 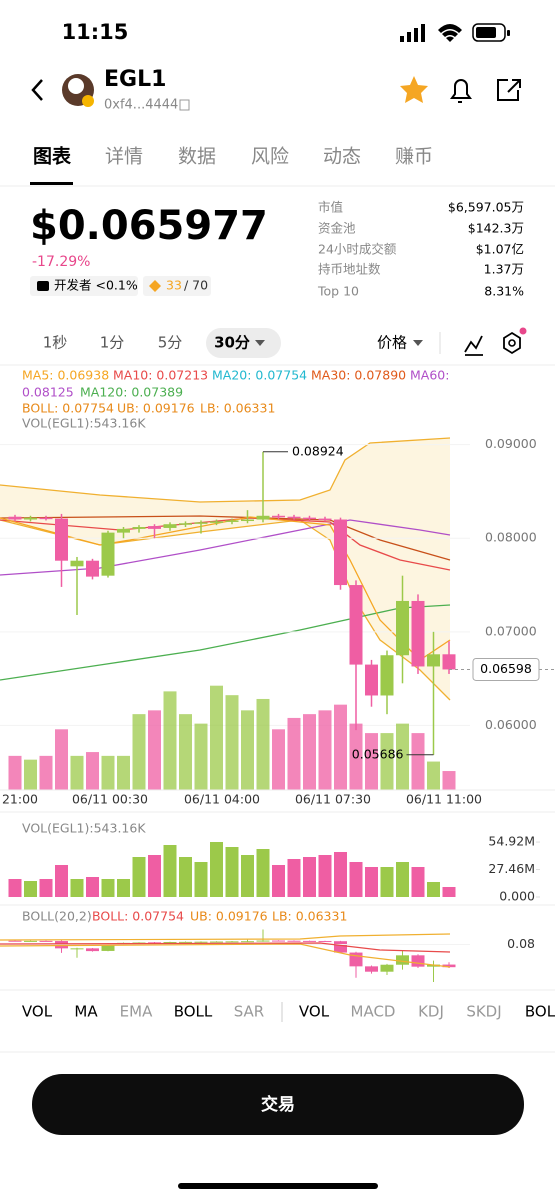 I want to click on trade-button-label: 交易, so click(x=278, y=1104).